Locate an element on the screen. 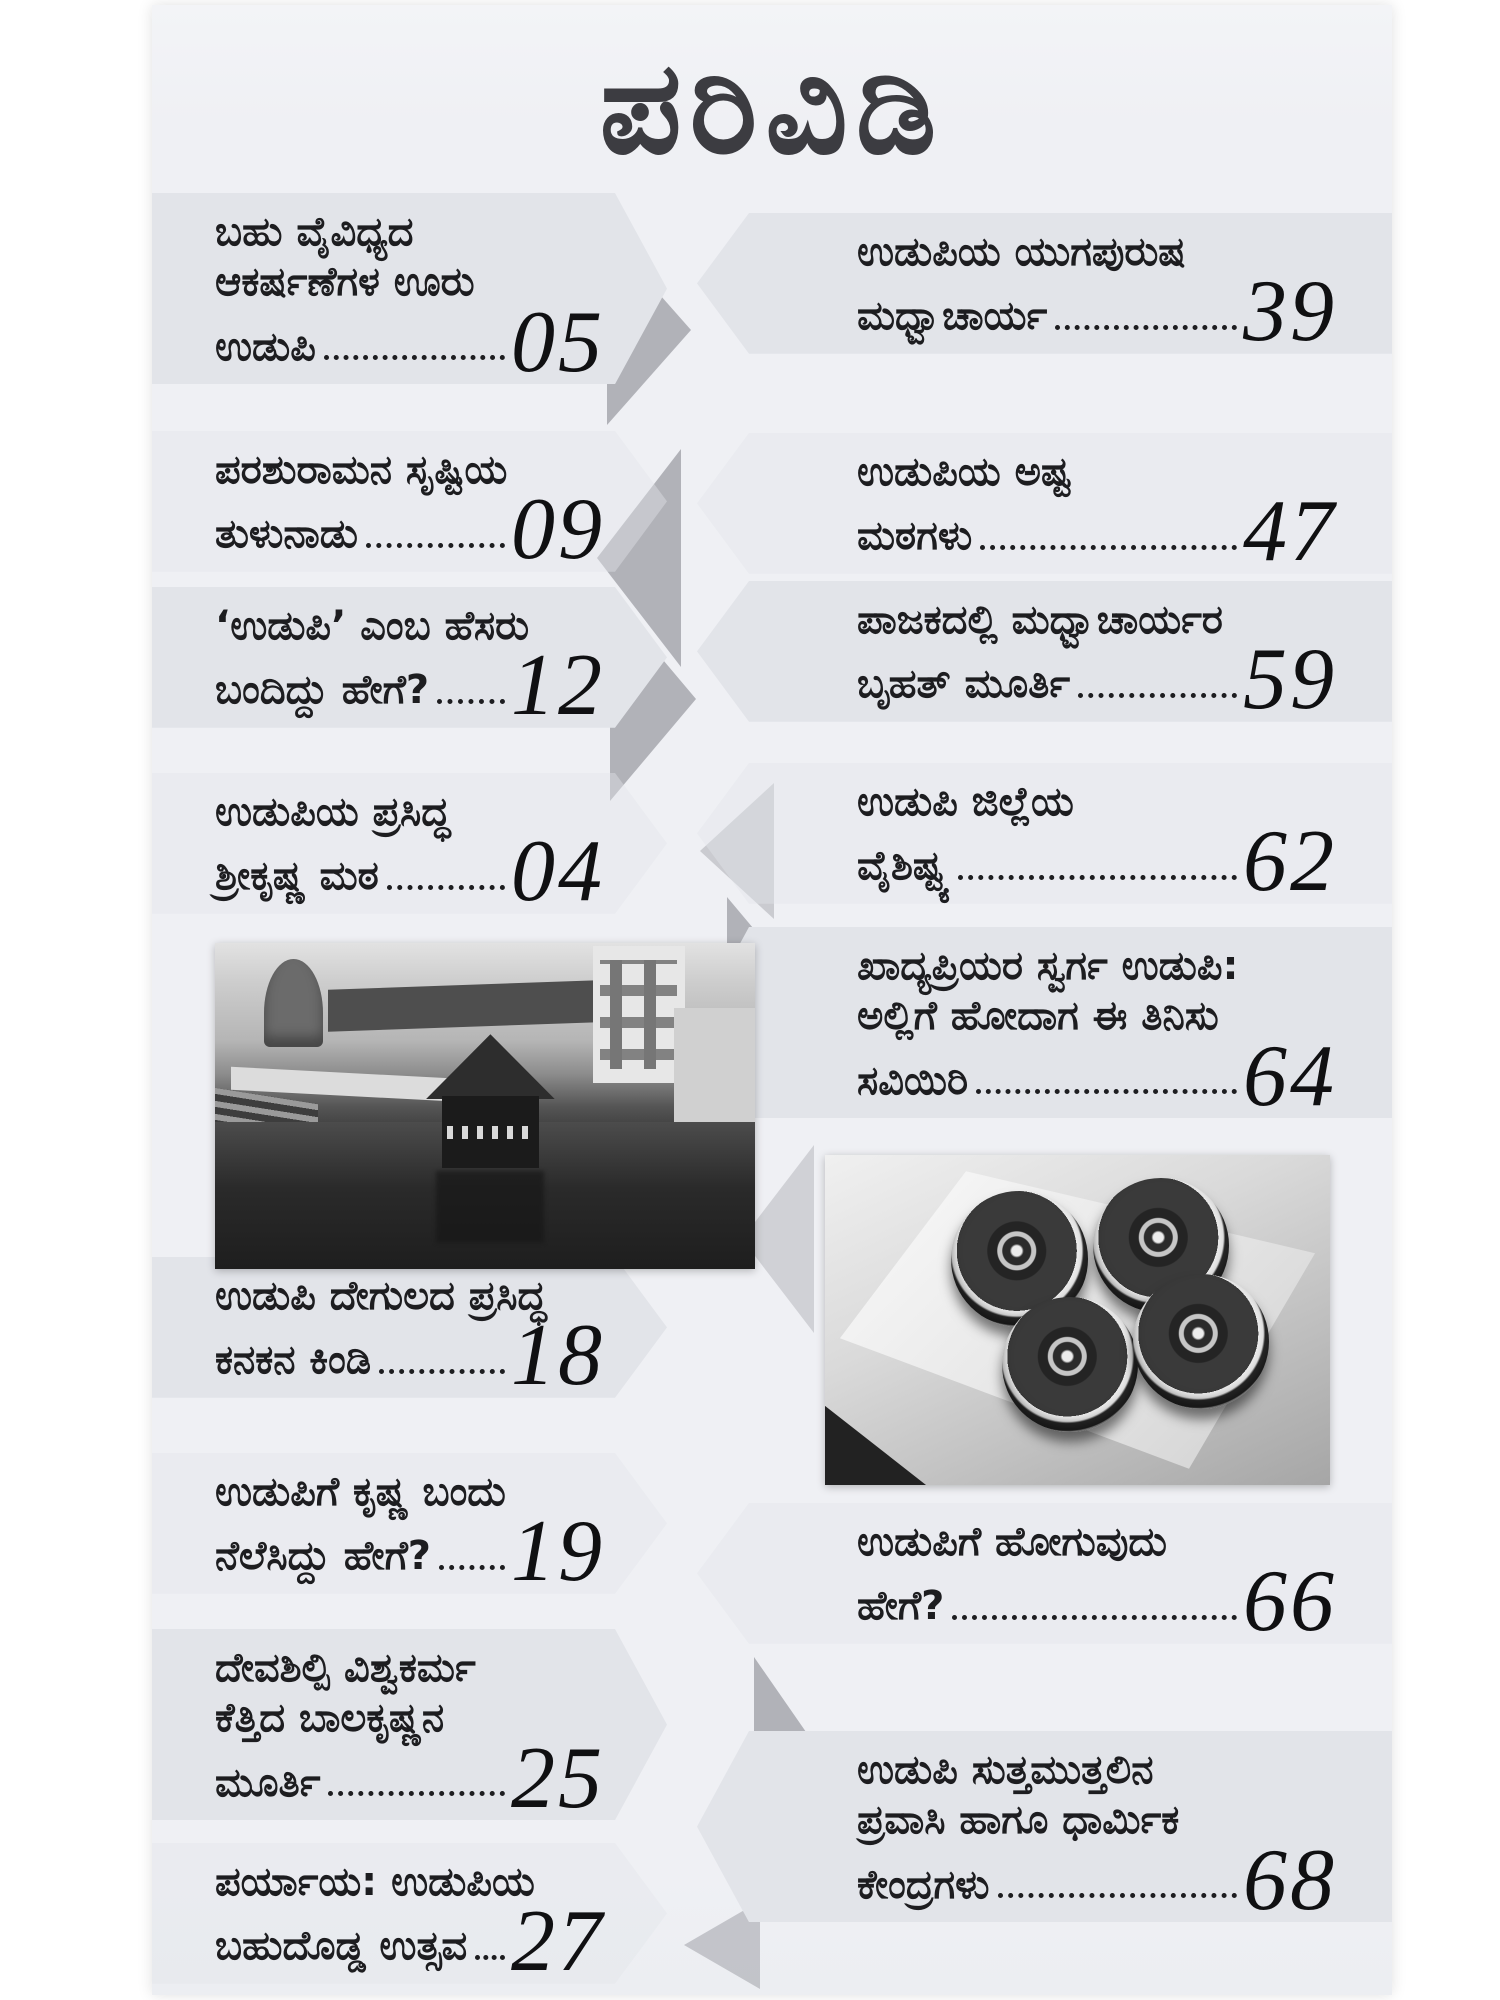  spiral-snack-photo is located at coordinates (1077, 1320).